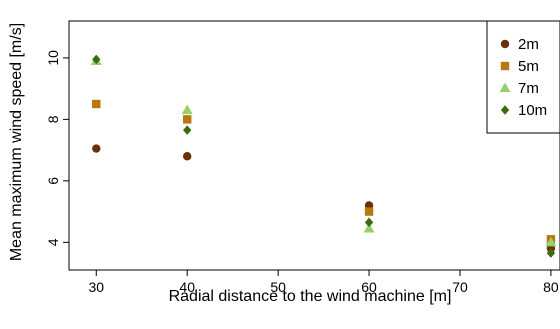 The width and height of the screenshot is (560, 329). I want to click on legend-marker-7m, so click(505, 87).